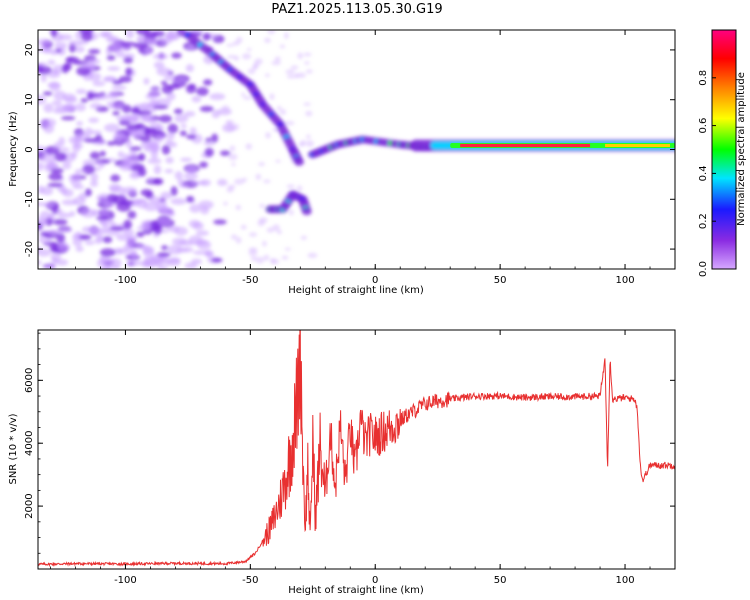 Image resolution: width=750 pixels, height=600 pixels. Describe the element at coordinates (707, 173) in the screenshot. I see `colorbar-ticks: 0.0 0.2 0.4 0.6 0.8` at that location.